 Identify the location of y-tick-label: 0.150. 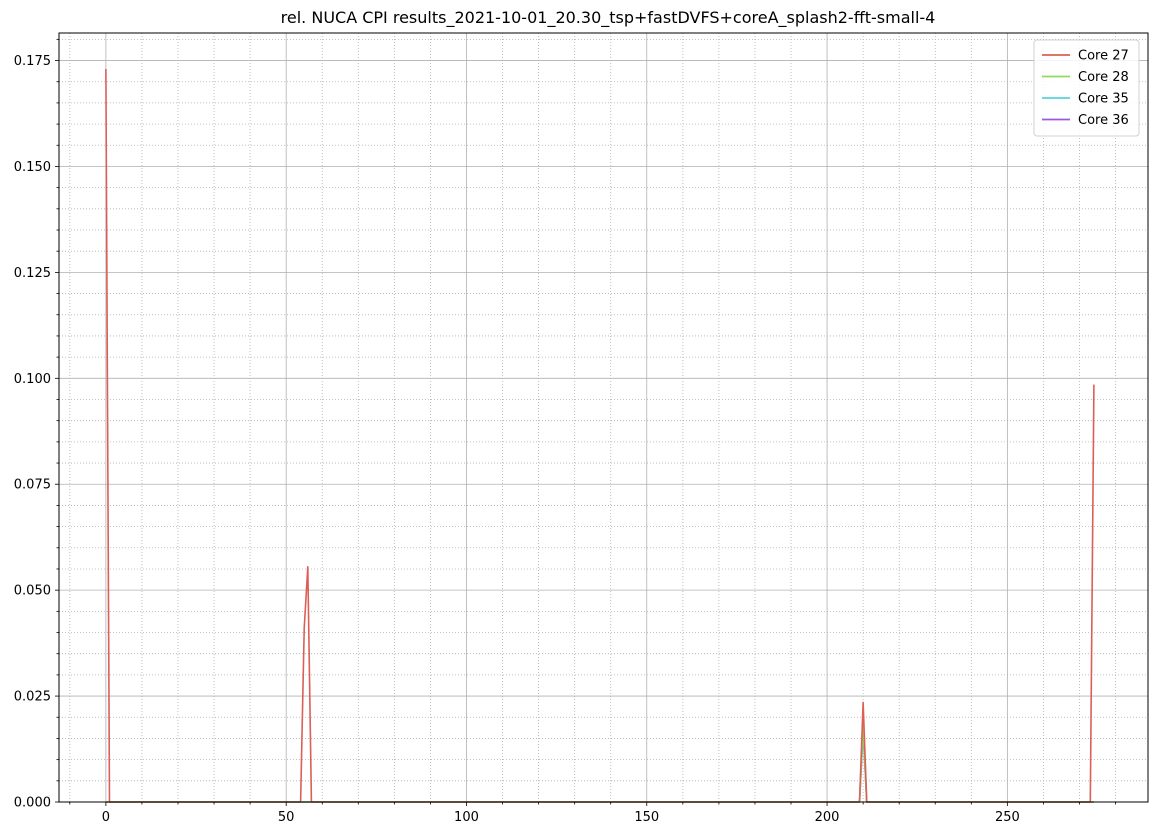
(32, 167).